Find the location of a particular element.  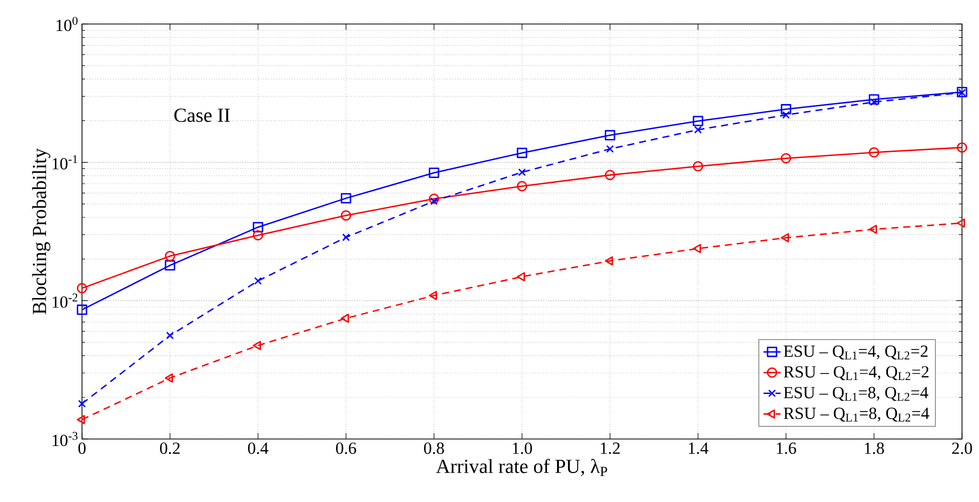

x-tick-label: 0.4 is located at coordinates (258, 448).